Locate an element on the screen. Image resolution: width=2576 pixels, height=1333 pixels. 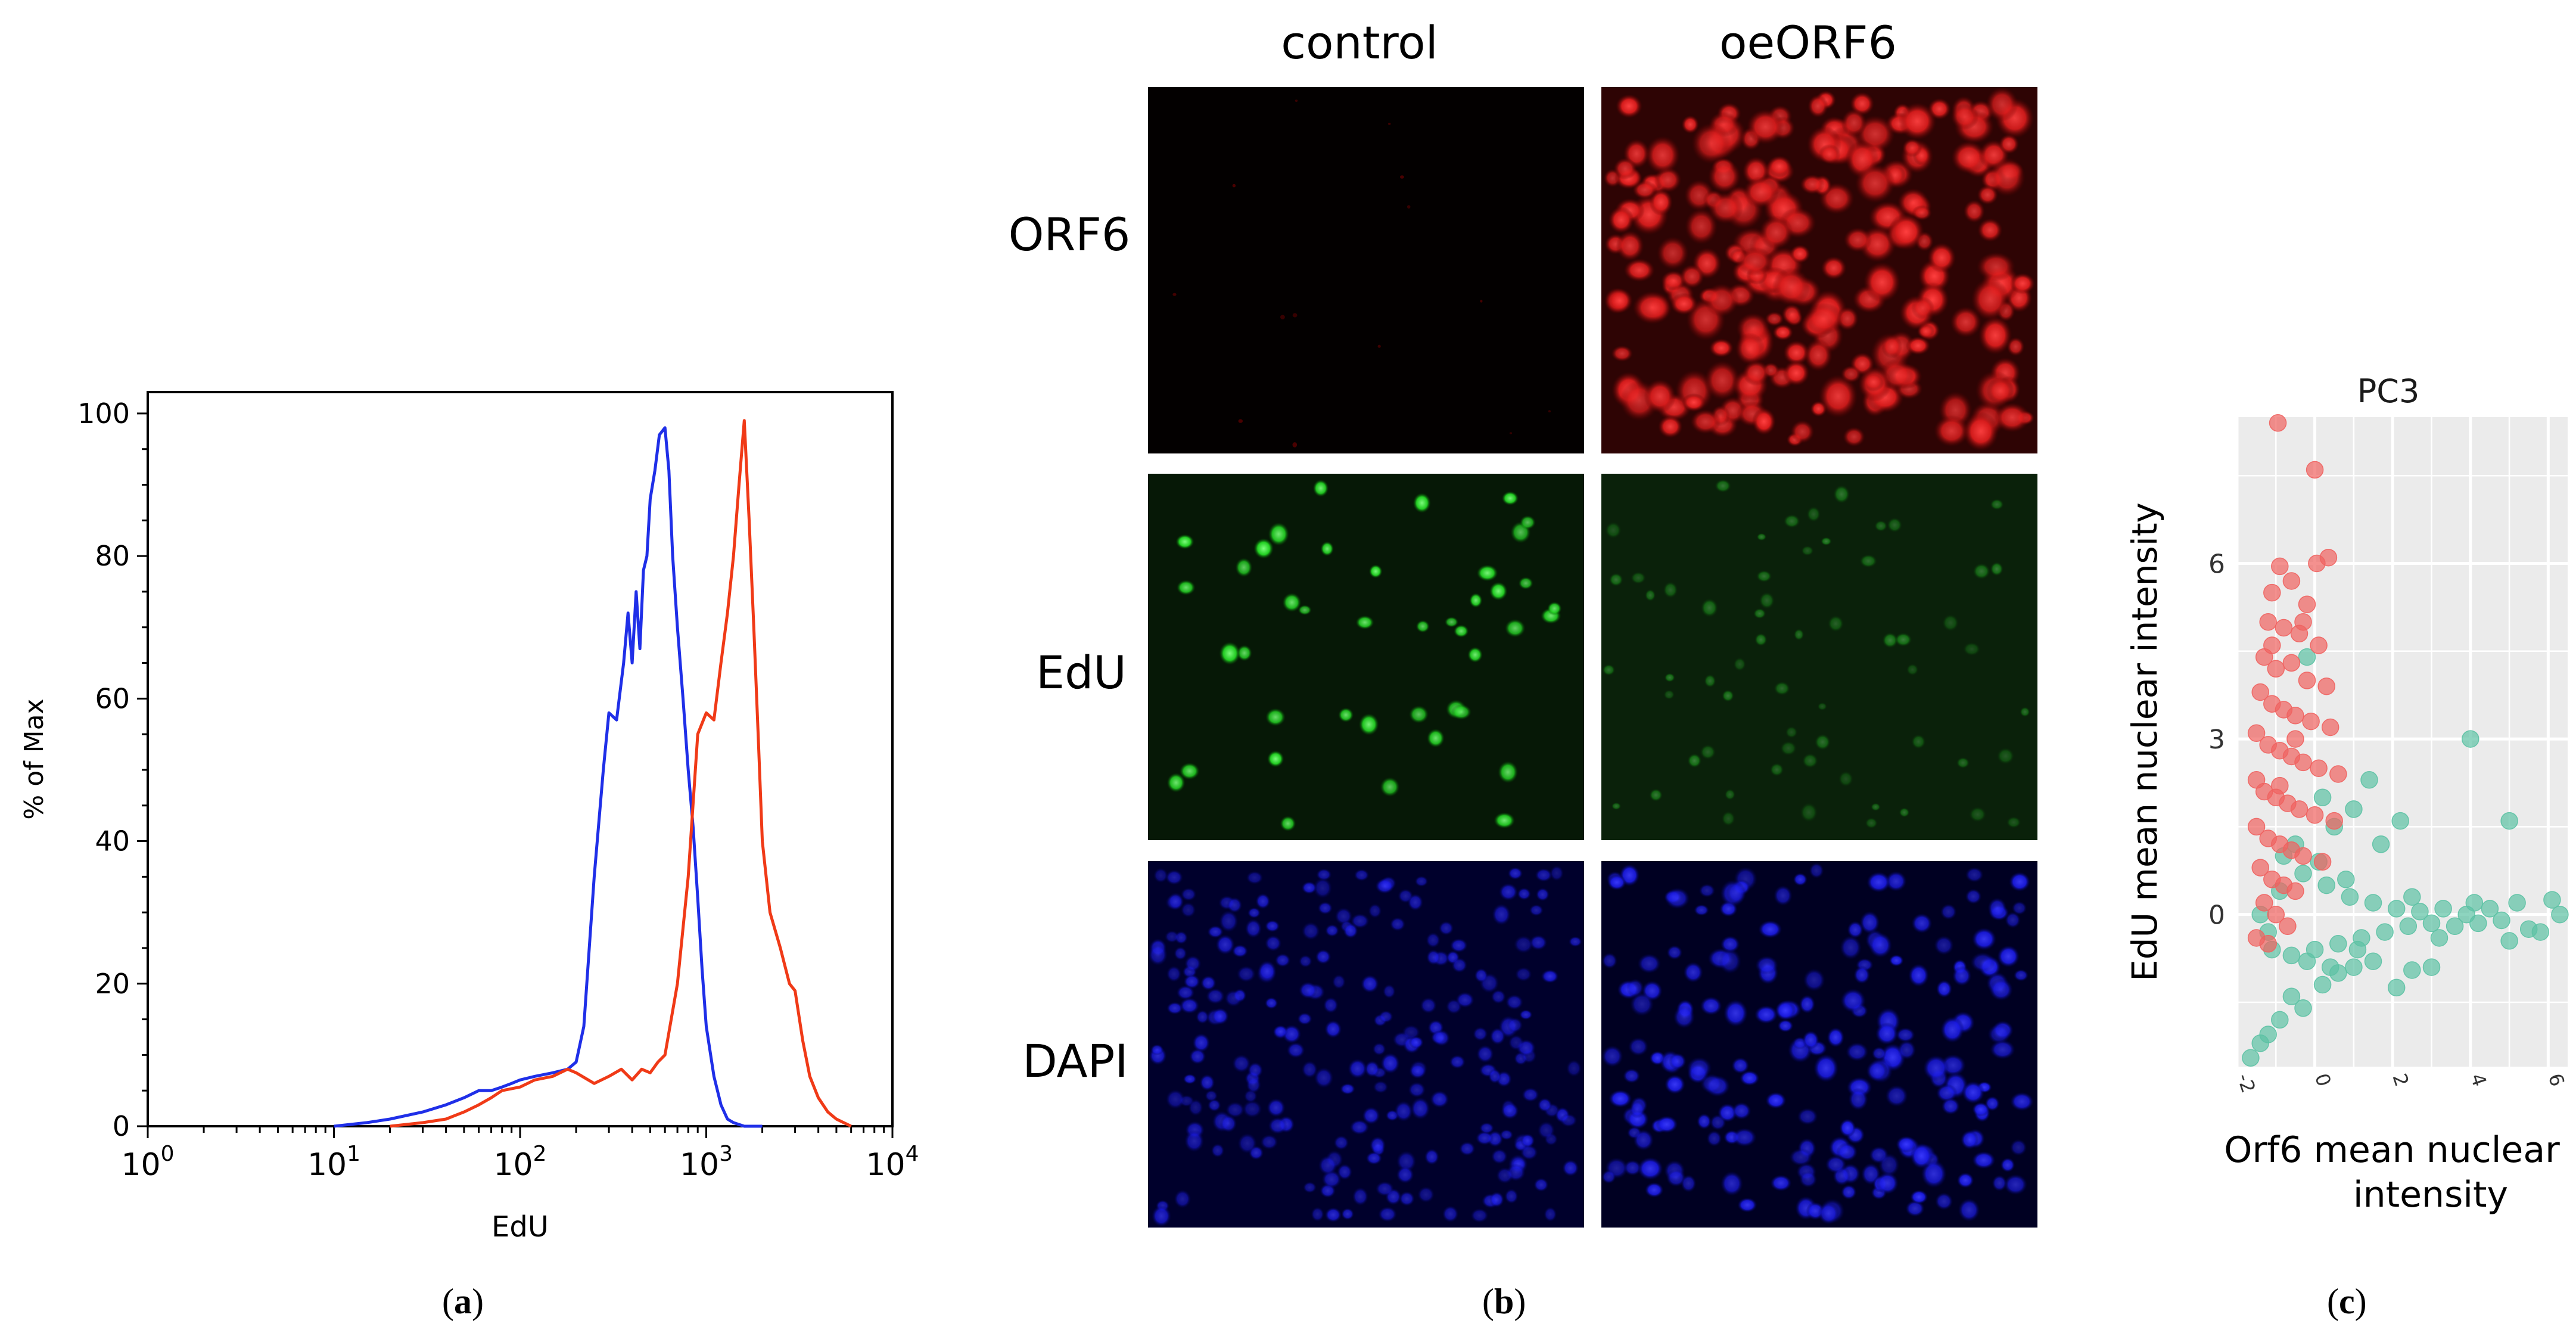
panel-c-y-tick-labels: 0 3 6 is located at coordinates (2216, 739).